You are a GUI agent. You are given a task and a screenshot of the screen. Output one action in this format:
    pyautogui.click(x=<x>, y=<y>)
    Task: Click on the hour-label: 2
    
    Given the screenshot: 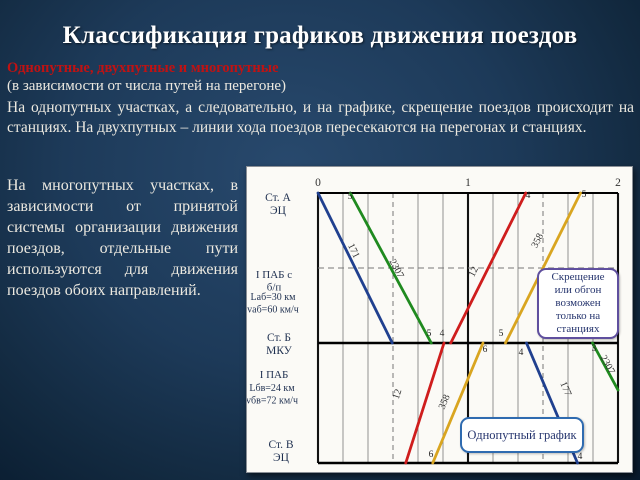 What is the action you would take?
    pyautogui.click(x=618, y=183)
    